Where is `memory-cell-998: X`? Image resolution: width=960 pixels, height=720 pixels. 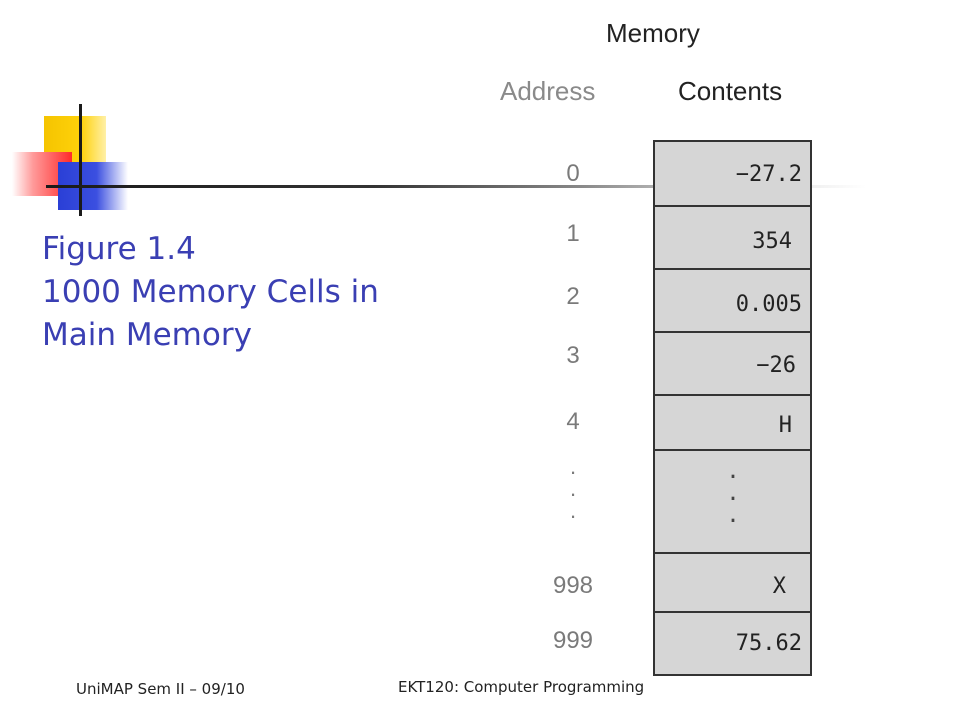 memory-cell-998: X is located at coordinates (732, 582).